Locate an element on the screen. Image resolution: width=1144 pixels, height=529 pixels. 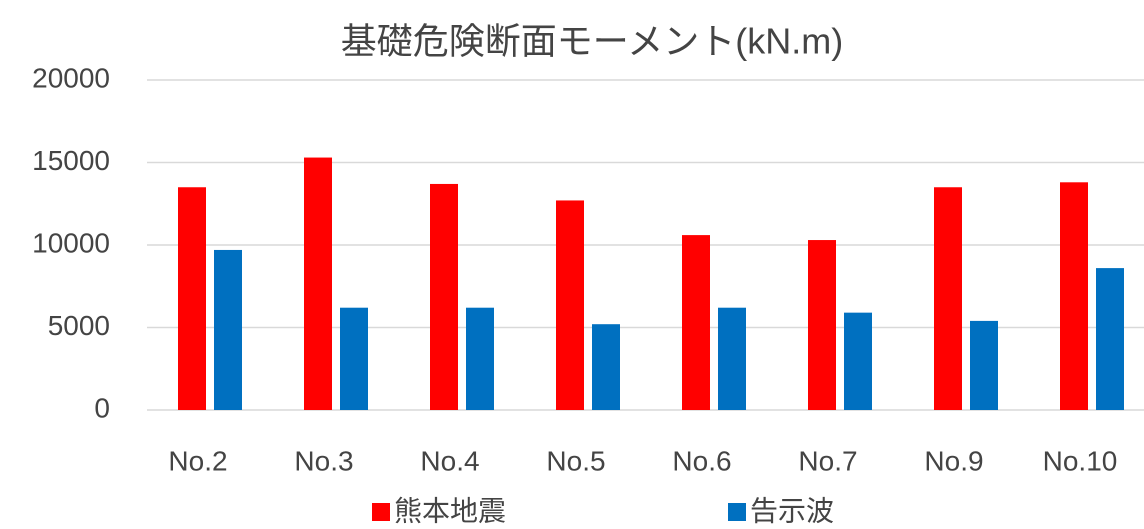
x-tick-label: No.5 is located at coordinates (575, 460).